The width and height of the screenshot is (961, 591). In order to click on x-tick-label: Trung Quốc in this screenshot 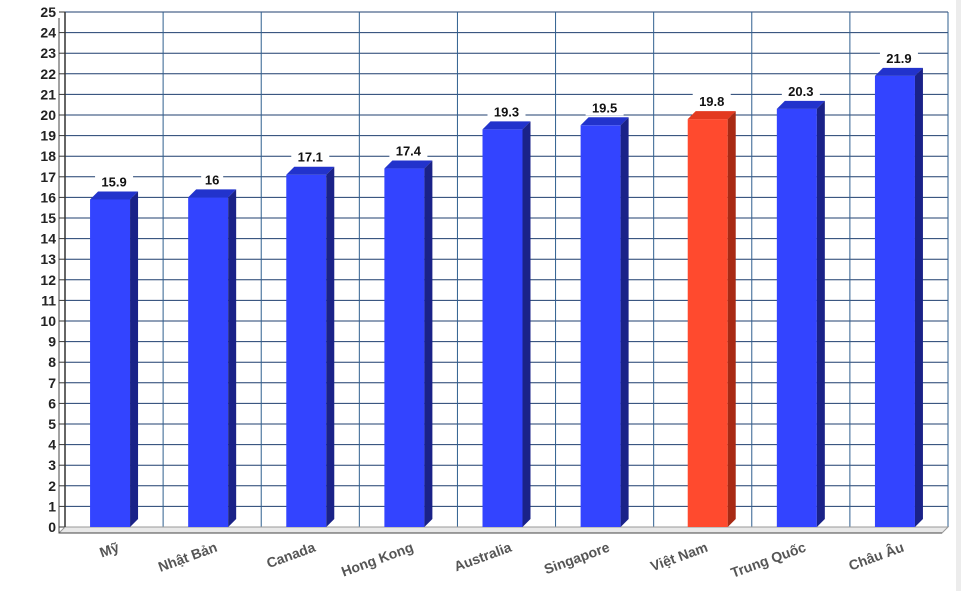, I will do `click(768, 560)`.